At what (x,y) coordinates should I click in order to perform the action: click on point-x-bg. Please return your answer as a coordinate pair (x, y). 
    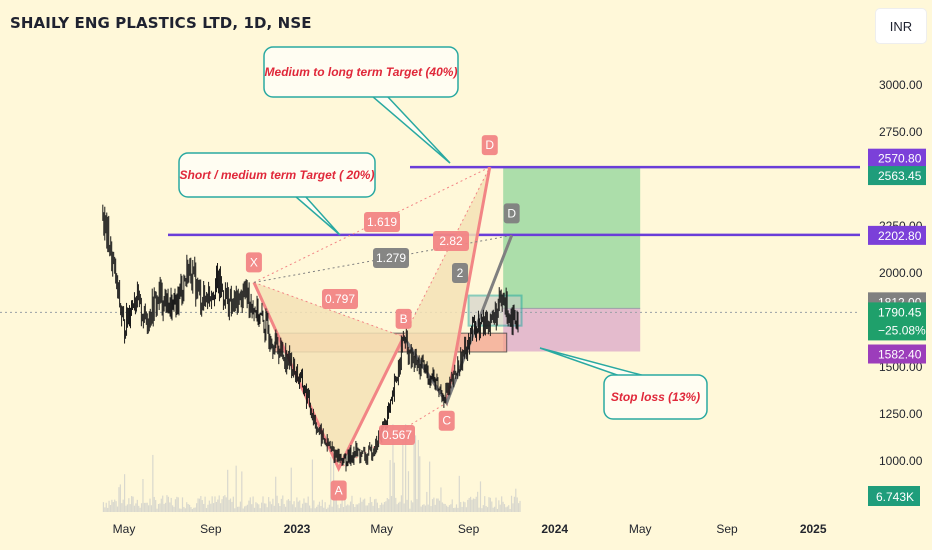
    Looking at the image, I should click on (253, 262).